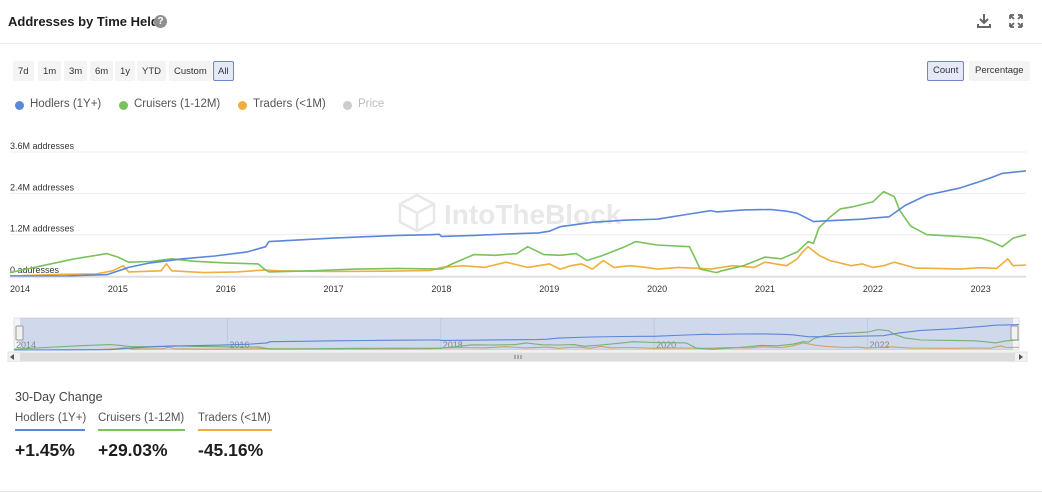 The width and height of the screenshot is (1042, 492). I want to click on legend-label: Price, so click(371, 104).